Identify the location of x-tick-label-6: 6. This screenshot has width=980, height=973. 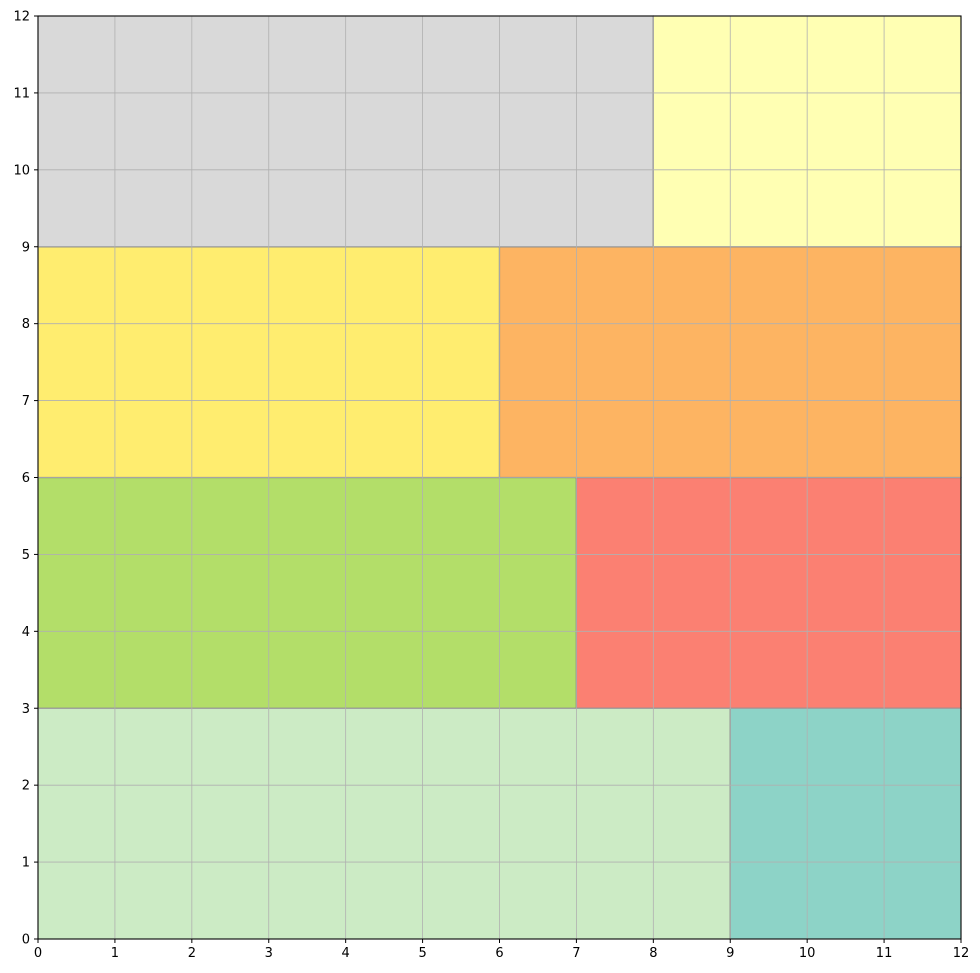
(499, 953).